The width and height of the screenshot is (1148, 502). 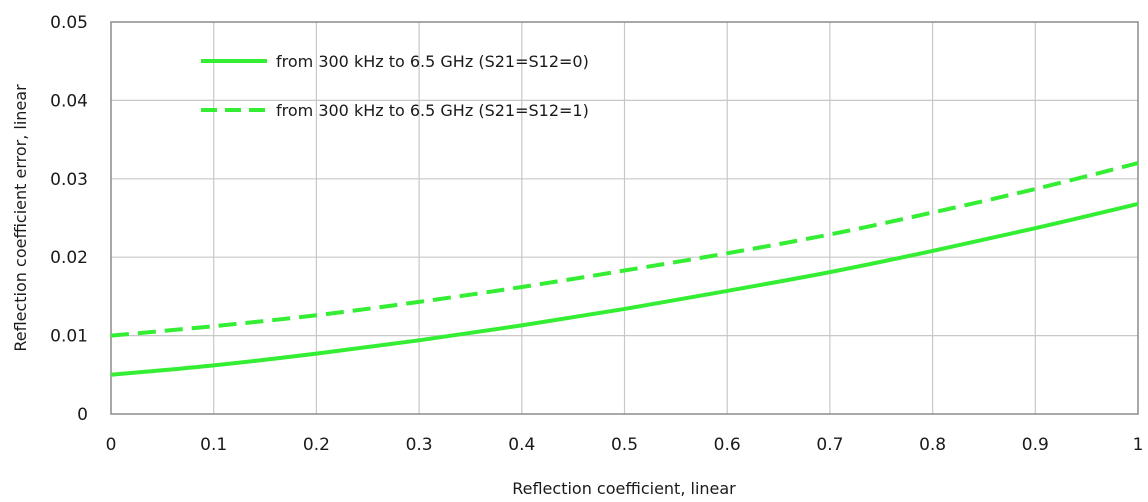 I want to click on x-tick-label: 0.6, so click(x=727, y=445).